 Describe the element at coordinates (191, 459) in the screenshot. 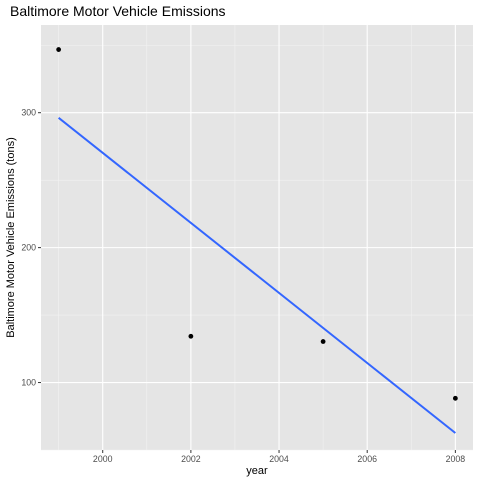

I see `x-tick-label: 2002` at that location.